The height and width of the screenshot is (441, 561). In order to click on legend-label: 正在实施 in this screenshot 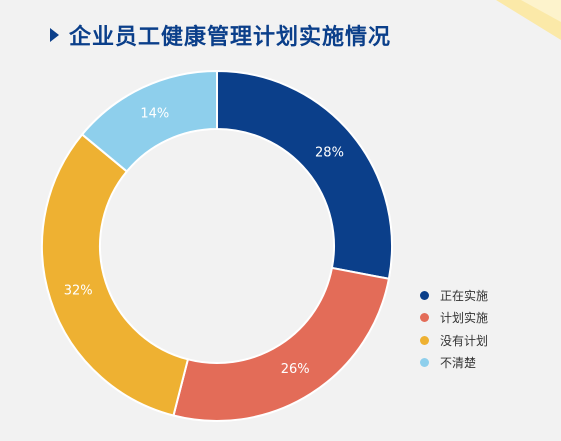, I will do `click(464, 295)`.